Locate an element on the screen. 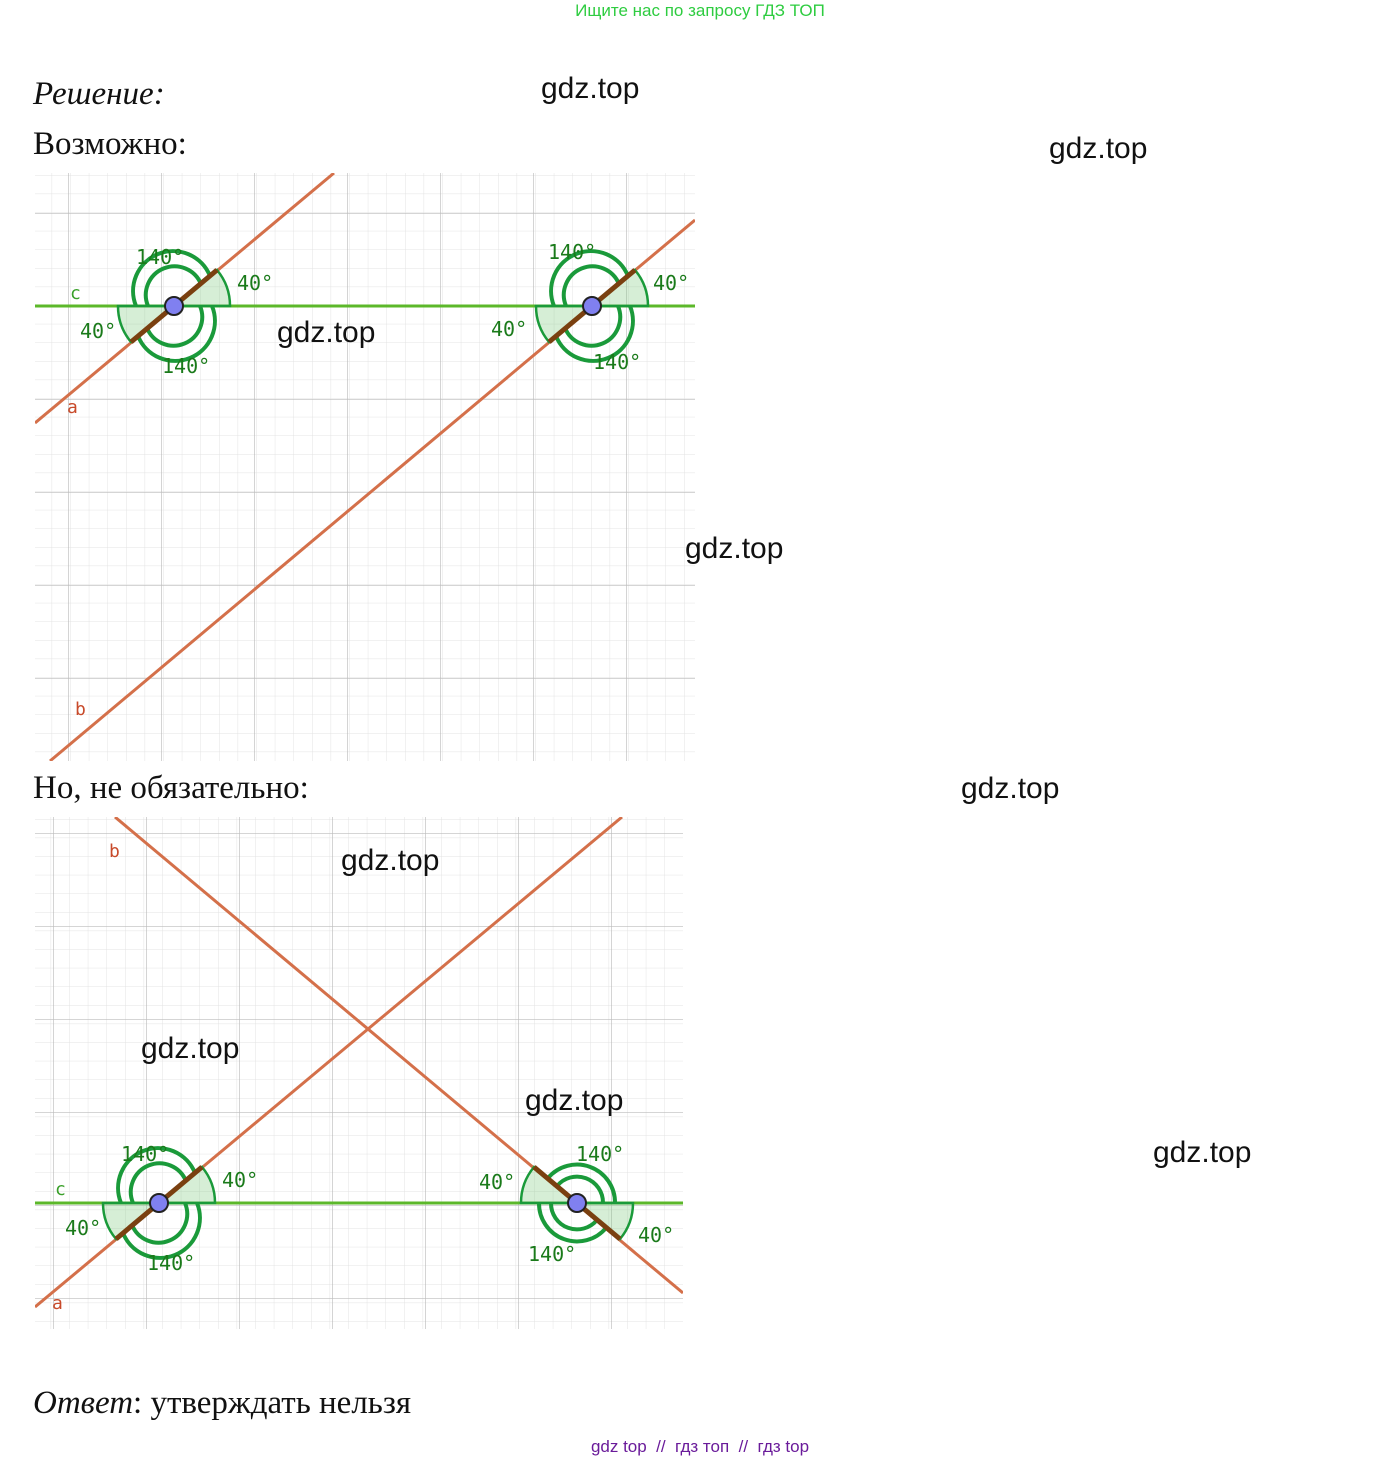 This screenshot has height=1465, width=1400. answer-text: : утверждать нельзя is located at coordinates (272, 1403).